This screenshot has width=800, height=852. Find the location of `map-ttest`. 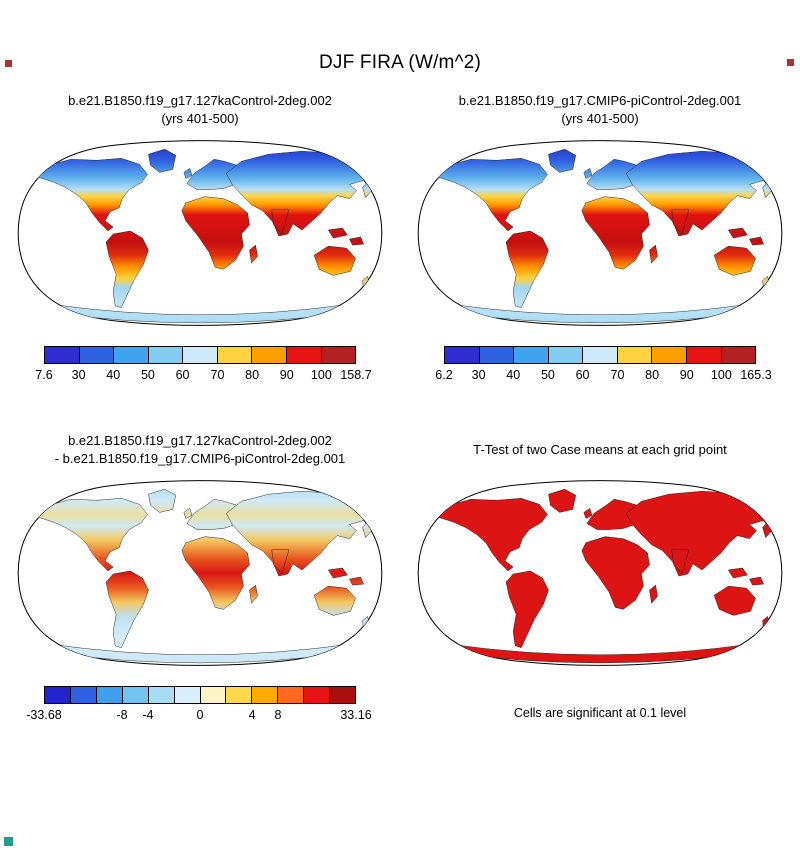

map-ttest is located at coordinates (600, 573).